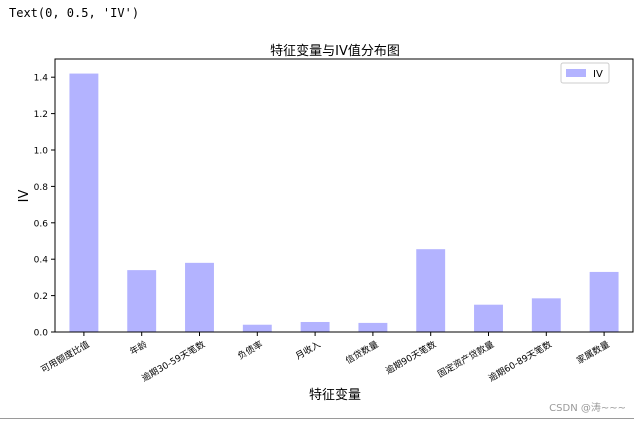 This screenshot has height=421, width=634. Describe the element at coordinates (24, 196) in the screenshot. I see `y-axis-label: IV` at that location.